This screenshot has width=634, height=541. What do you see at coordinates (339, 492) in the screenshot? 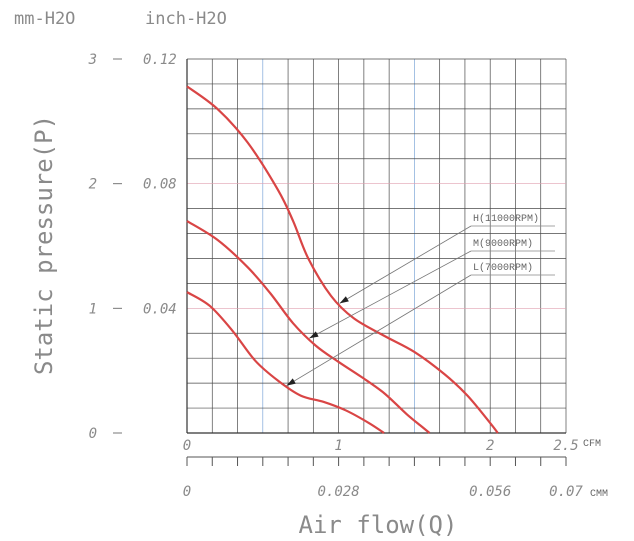
I see `x-tick-label-cmm: 0.028` at bounding box center [339, 492].